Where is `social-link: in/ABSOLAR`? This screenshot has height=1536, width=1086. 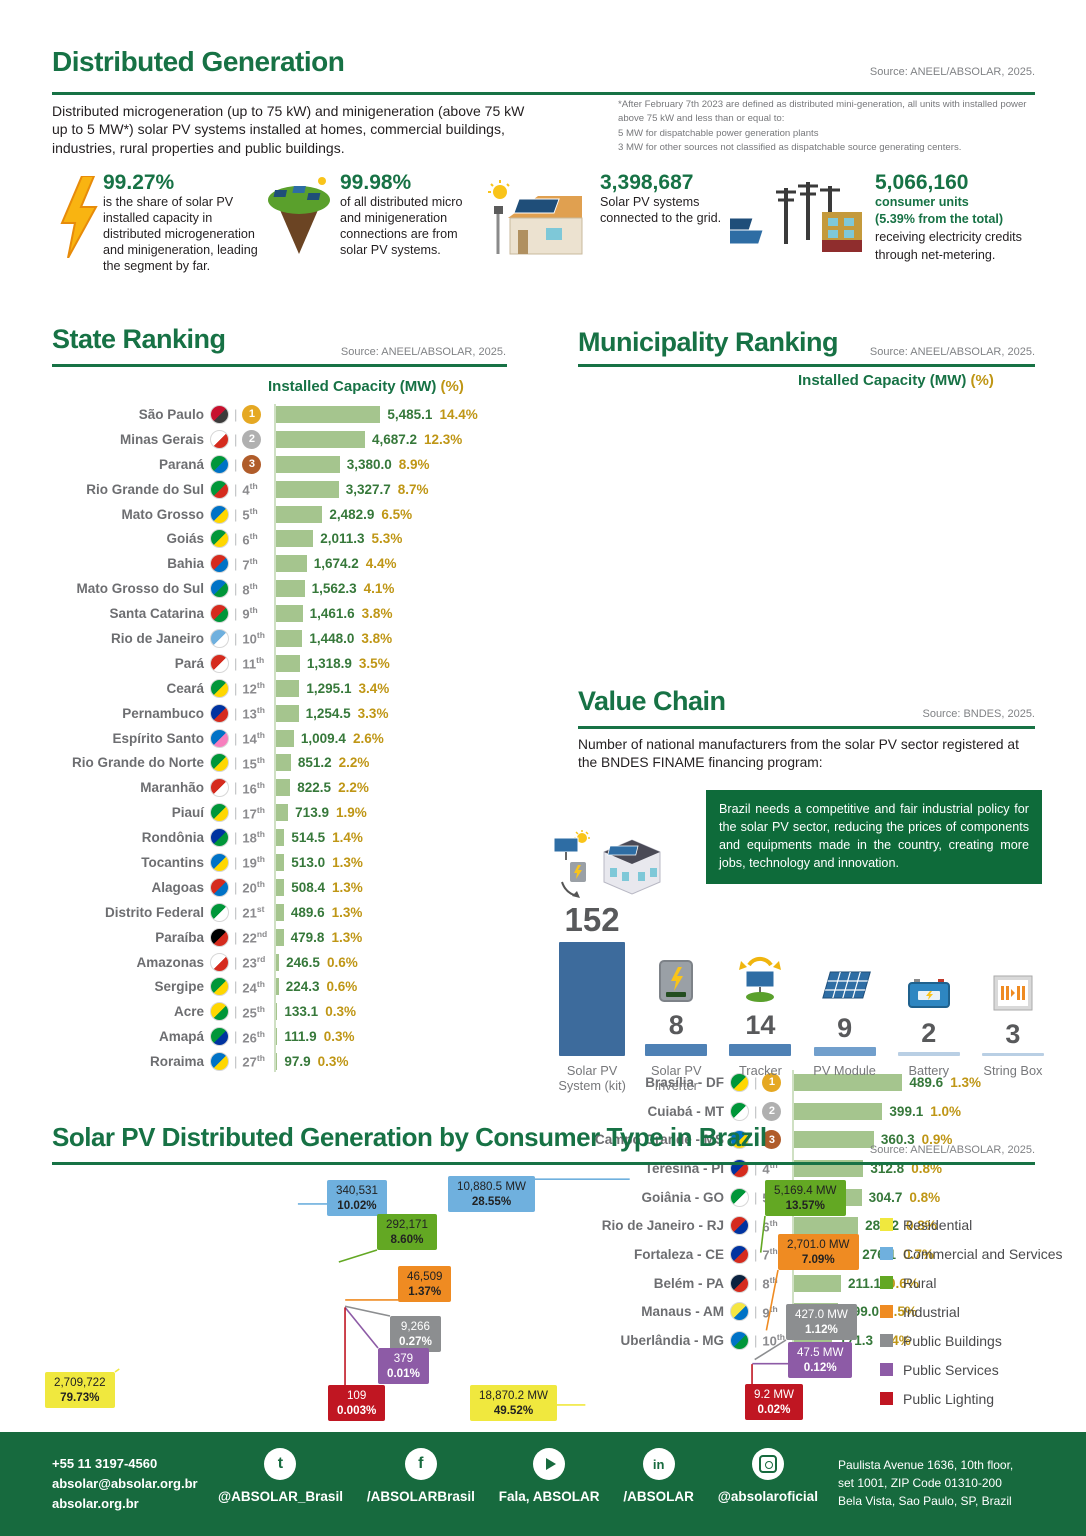
social-link: in/ABSOLAR is located at coordinates (658, 1476).